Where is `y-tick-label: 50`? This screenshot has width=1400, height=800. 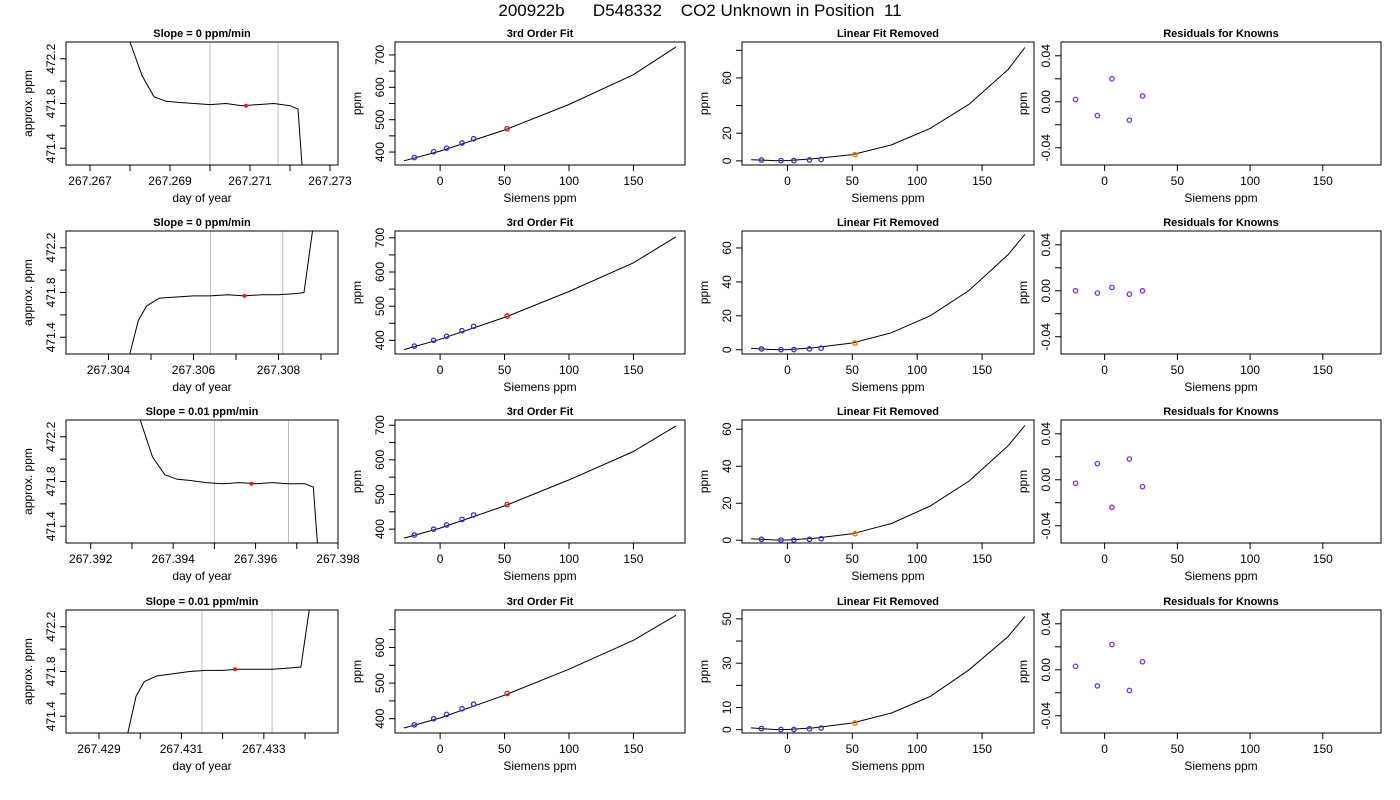 y-tick-label: 50 is located at coordinates (727, 619).